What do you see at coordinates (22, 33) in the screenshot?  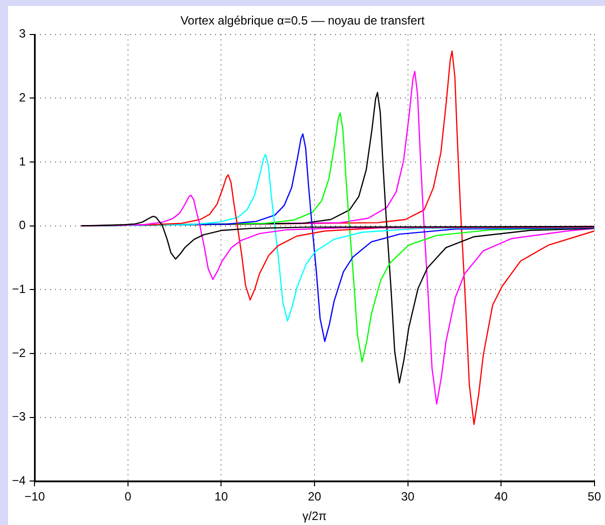 I see `y-tick-label: 3` at bounding box center [22, 33].